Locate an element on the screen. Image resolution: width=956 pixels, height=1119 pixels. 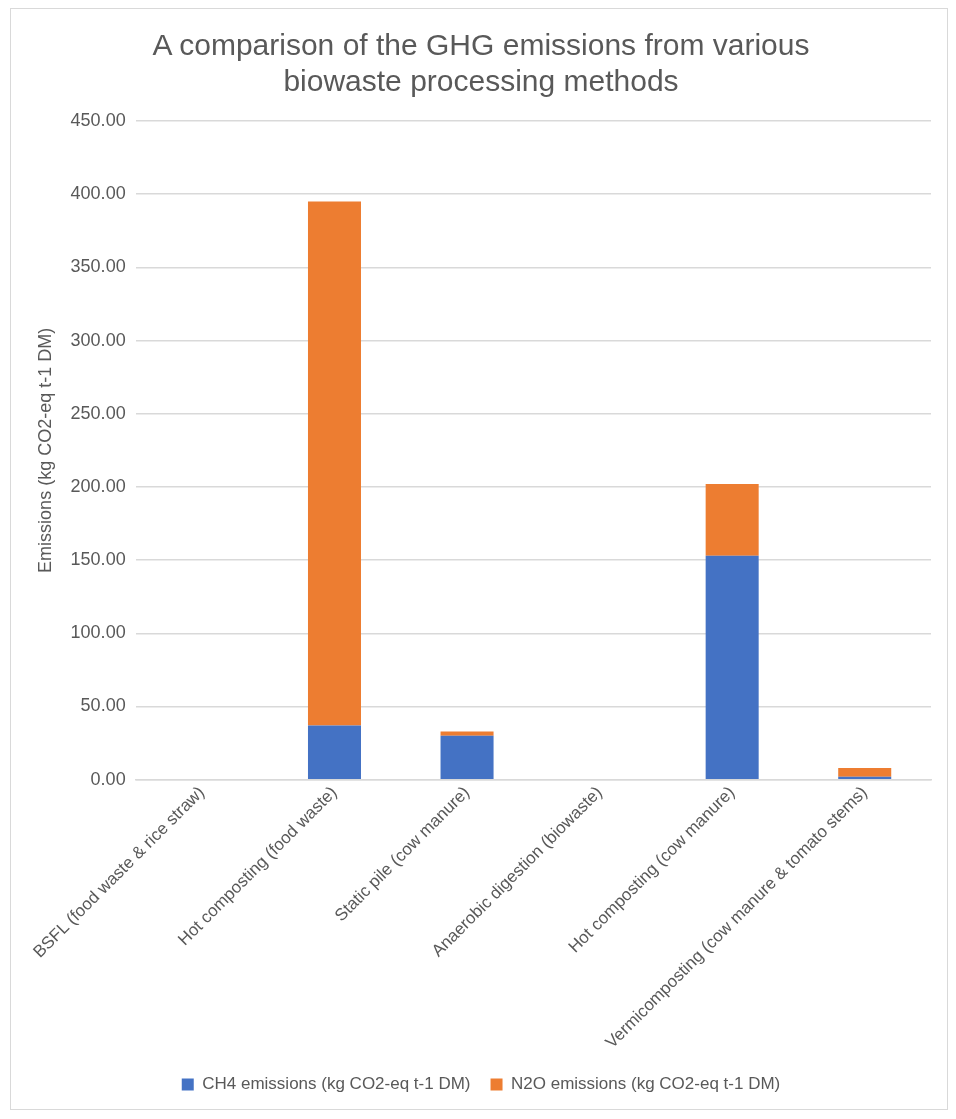
y-axis-title: Emissions (kg CO2-eq t-1 DM) is located at coordinates (44, 450).